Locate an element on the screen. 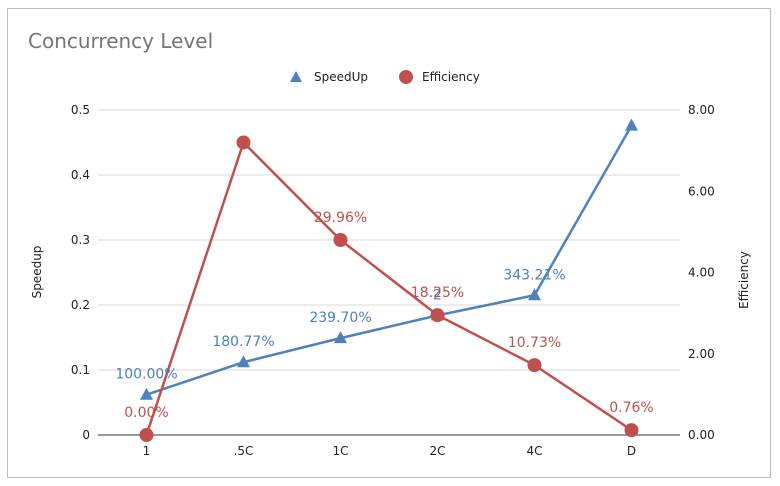 This screenshot has width=780, height=486. data-label-efficiency: 0.76% is located at coordinates (631, 408).